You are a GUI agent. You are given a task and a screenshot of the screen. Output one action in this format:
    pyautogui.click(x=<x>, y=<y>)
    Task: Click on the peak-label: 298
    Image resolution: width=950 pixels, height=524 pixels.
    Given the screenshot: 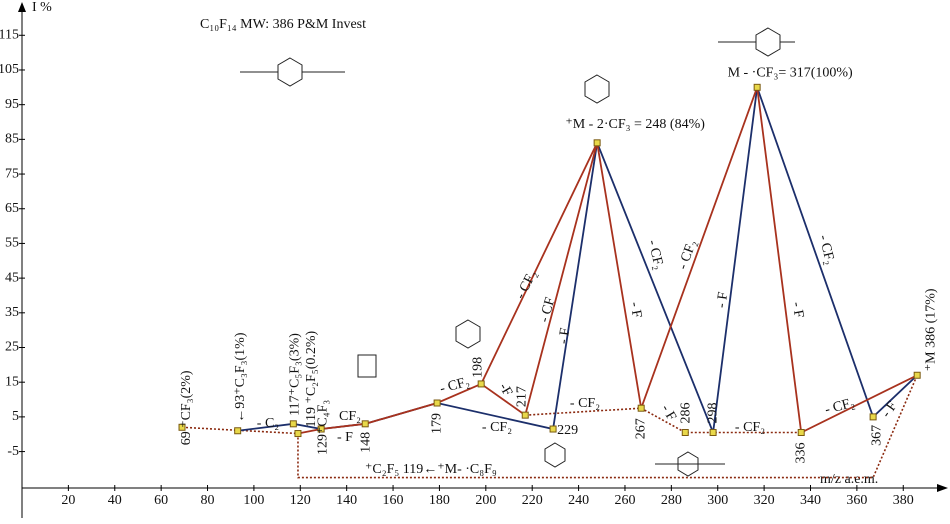 What is the action you would take?
    pyautogui.click(x=712, y=412)
    